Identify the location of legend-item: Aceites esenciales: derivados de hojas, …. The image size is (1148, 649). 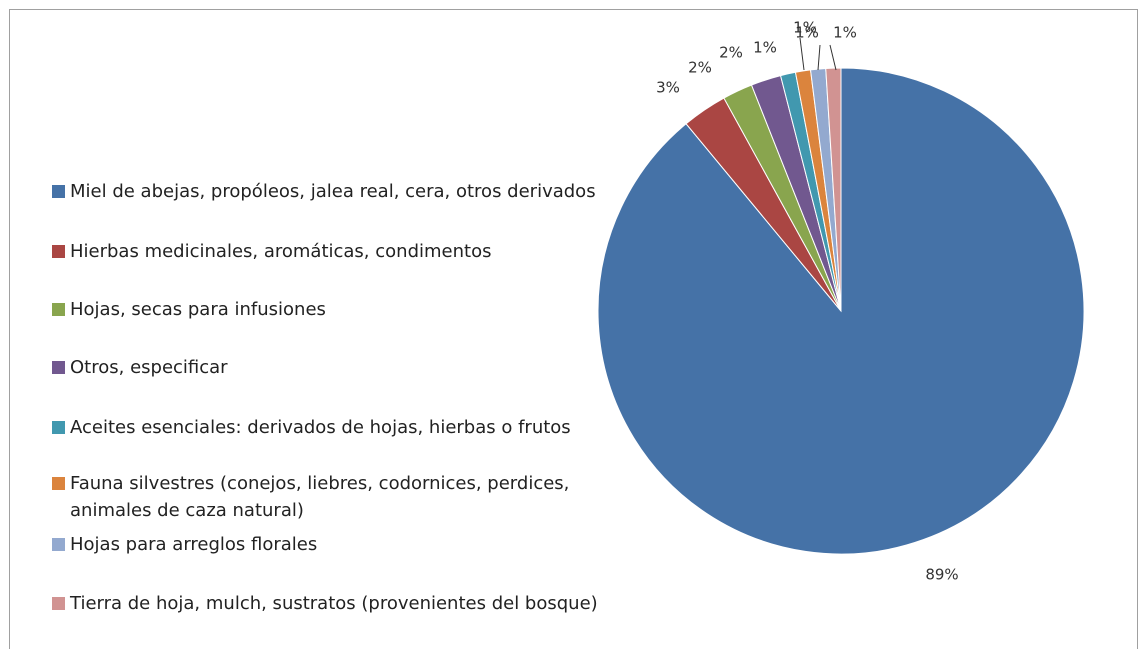
(331, 427).